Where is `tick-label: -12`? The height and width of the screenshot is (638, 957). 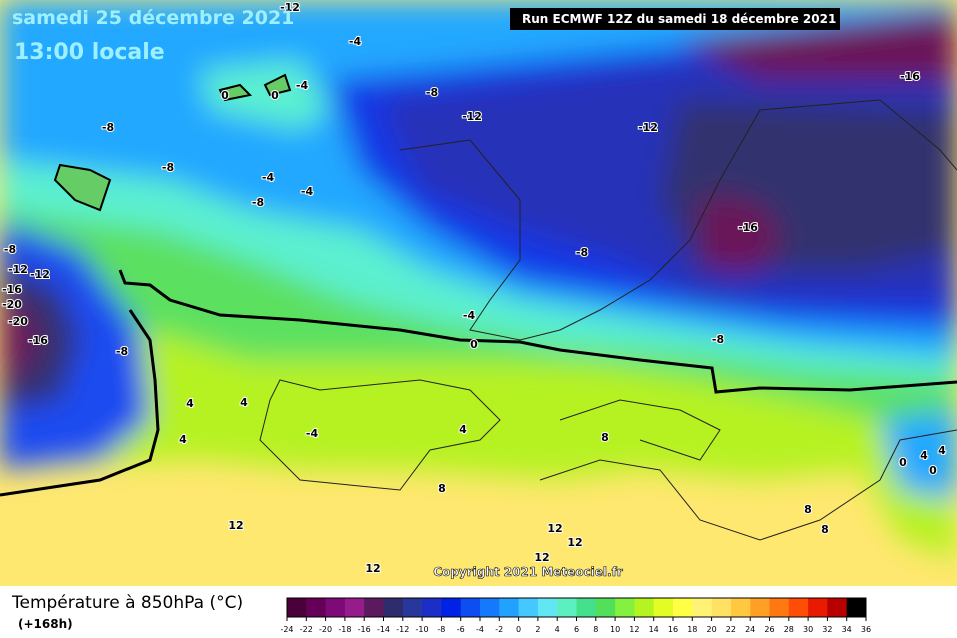 tick-label: -12 is located at coordinates (402, 629).